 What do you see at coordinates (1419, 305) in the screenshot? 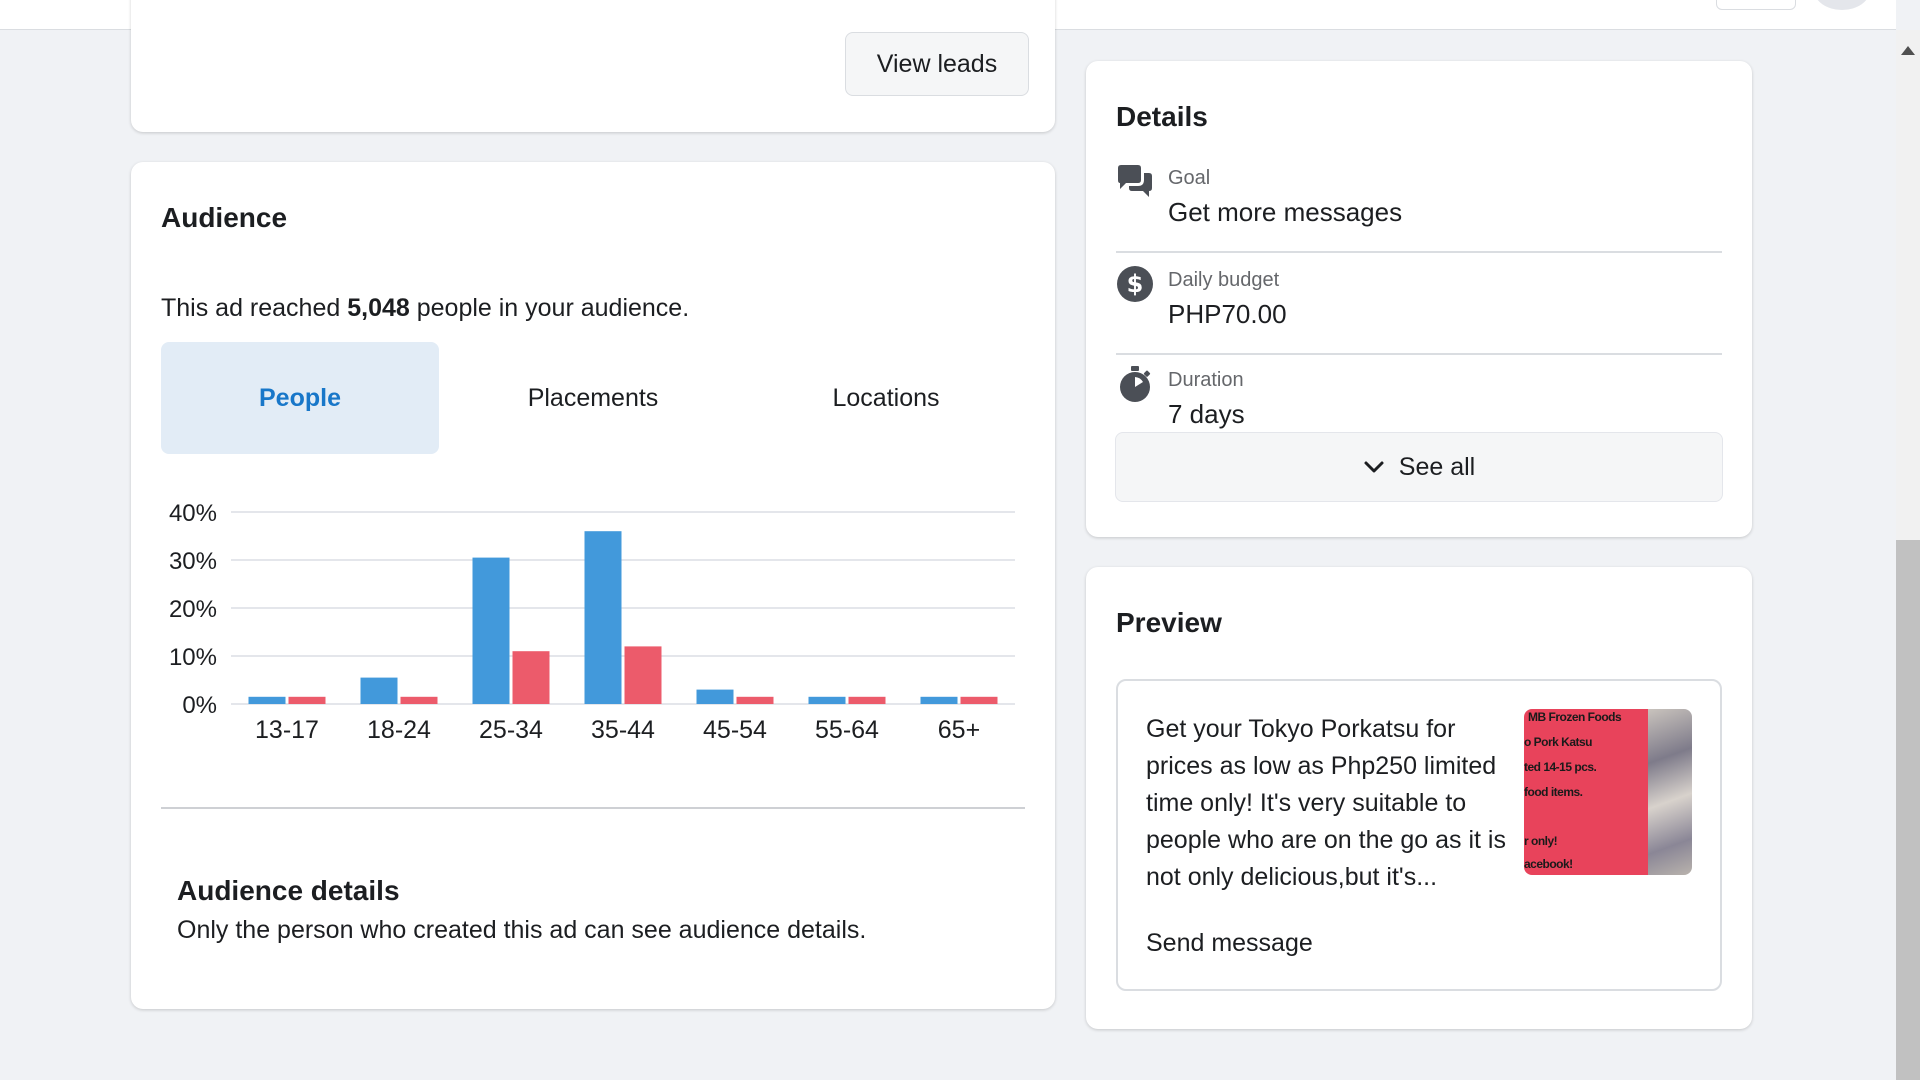
I see `detail-row-daily-budget: $ Daily budget PHP70.00` at bounding box center [1419, 305].